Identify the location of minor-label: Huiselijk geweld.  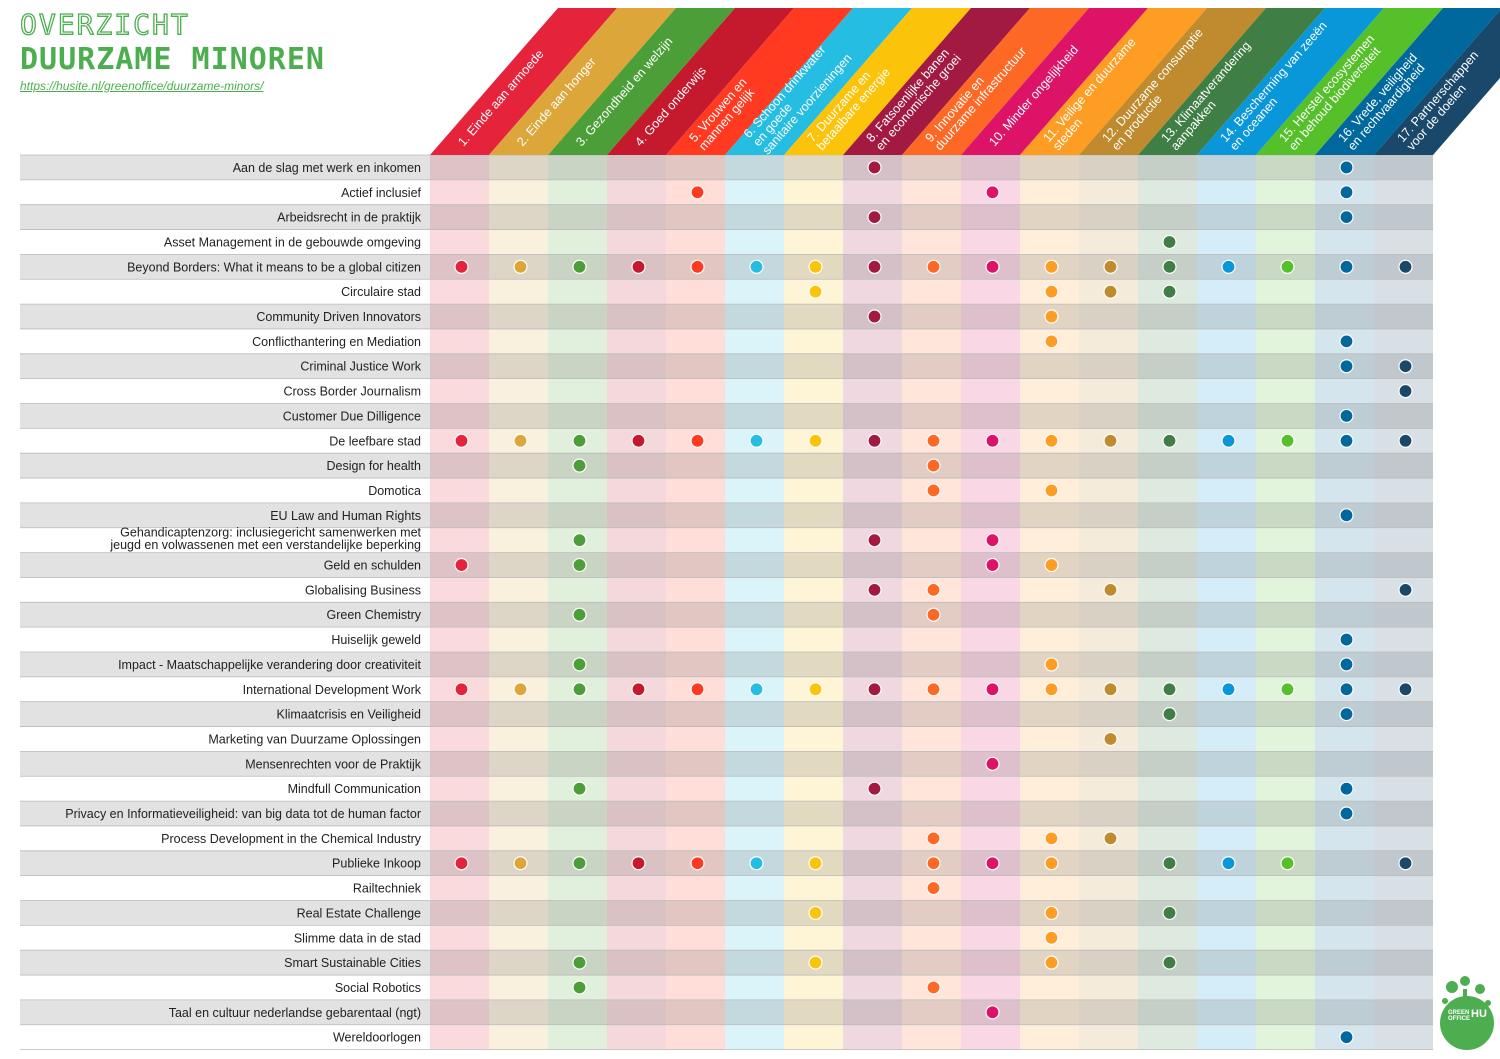
(376, 640).